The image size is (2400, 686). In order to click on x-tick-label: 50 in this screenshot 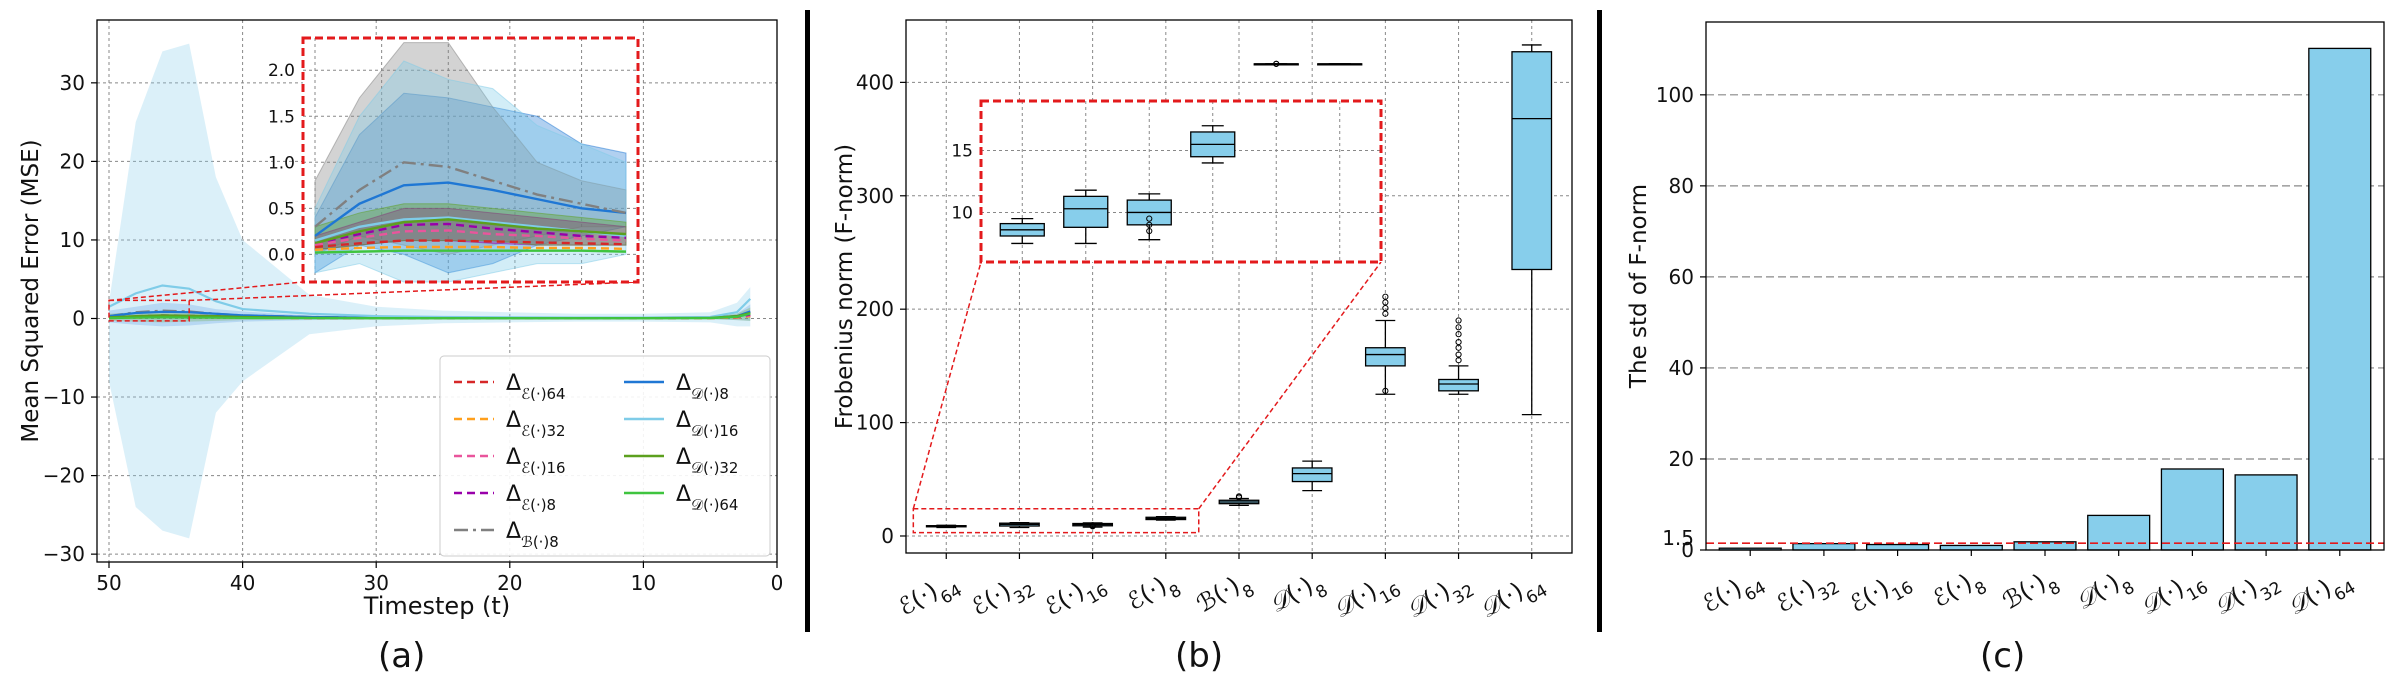, I will do `click(108, 583)`.